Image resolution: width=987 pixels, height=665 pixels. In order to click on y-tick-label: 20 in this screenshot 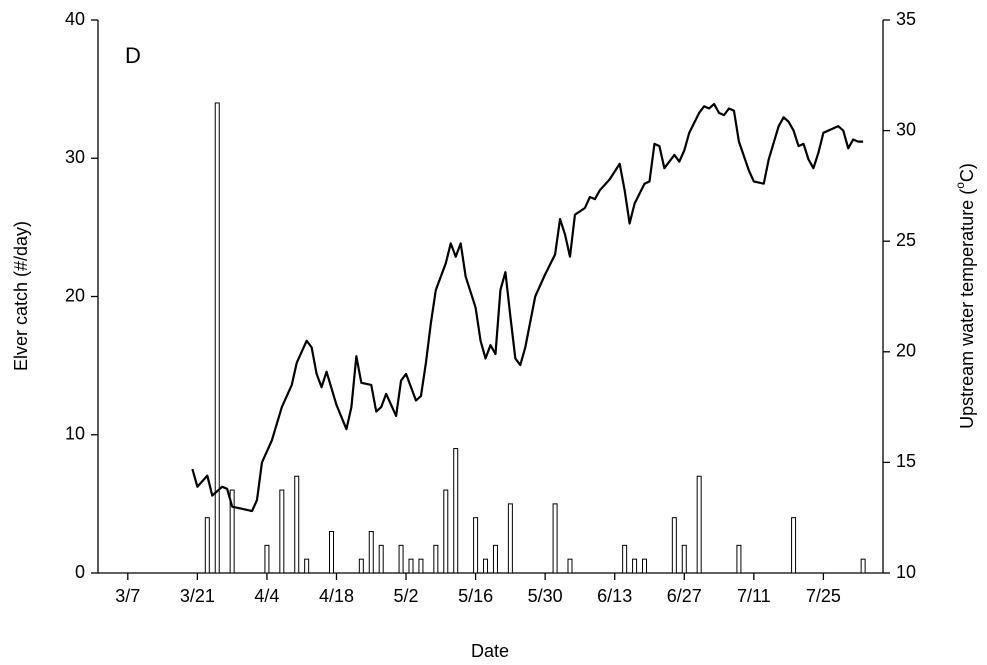, I will do `click(75, 295)`.